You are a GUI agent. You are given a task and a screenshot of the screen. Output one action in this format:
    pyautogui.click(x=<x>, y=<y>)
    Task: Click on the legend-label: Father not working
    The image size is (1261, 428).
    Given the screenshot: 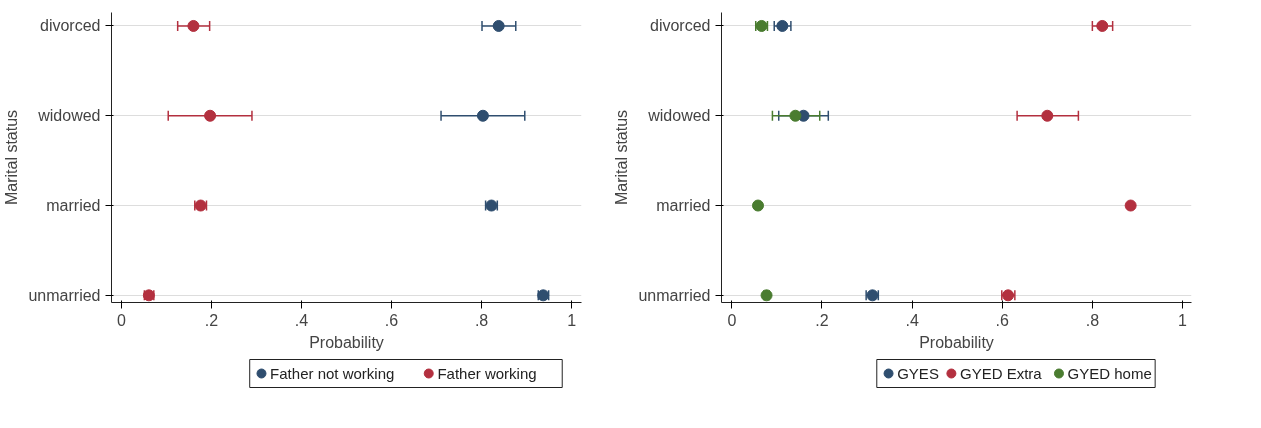 What is the action you would take?
    pyautogui.click(x=332, y=373)
    